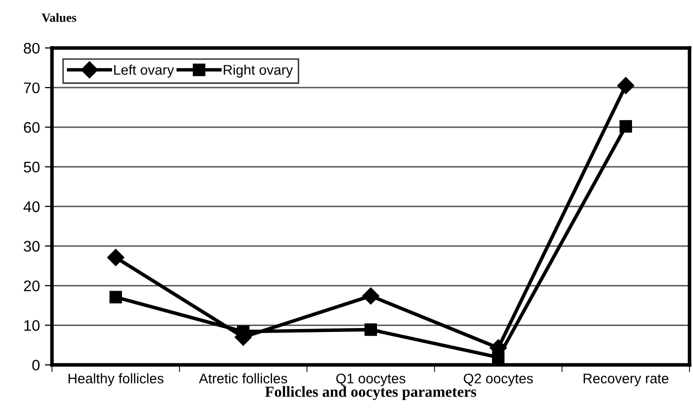 The image size is (693, 417). Describe the element at coordinates (32, 127) in the screenshot. I see `y-tick-label: 60` at that location.